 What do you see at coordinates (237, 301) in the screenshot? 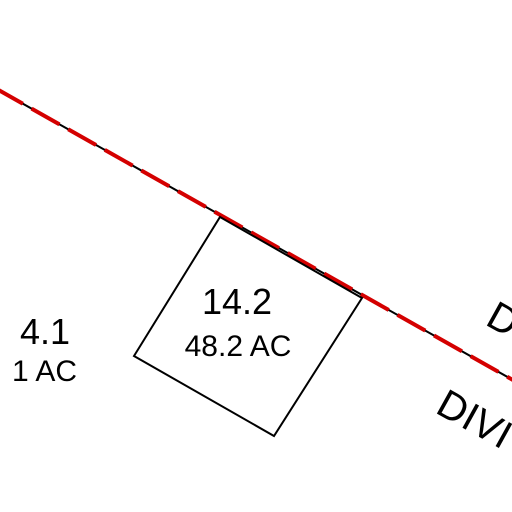
I see `parcel-number-label: 14.2` at bounding box center [237, 301].